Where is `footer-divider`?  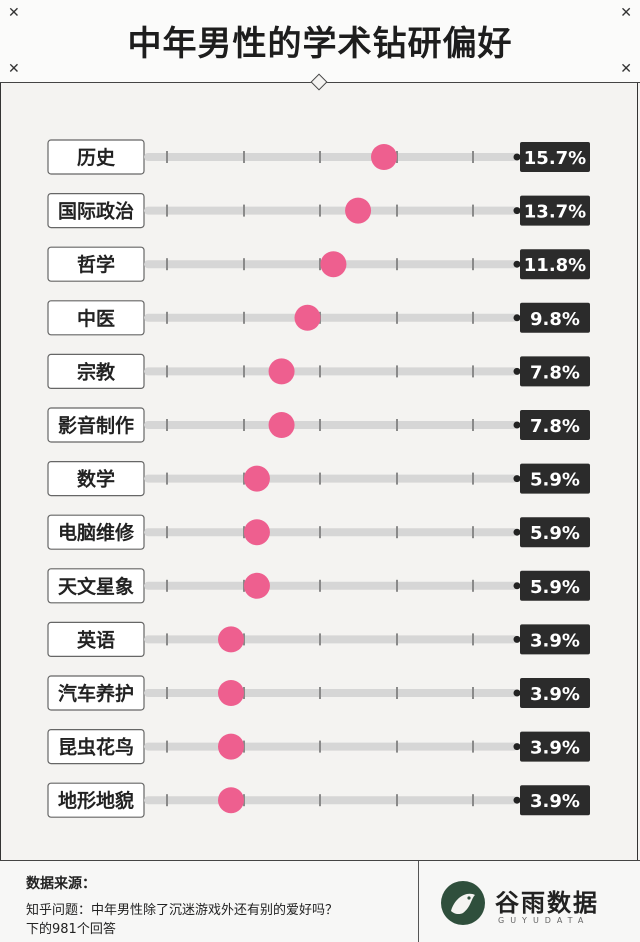 footer-divider is located at coordinates (418, 901).